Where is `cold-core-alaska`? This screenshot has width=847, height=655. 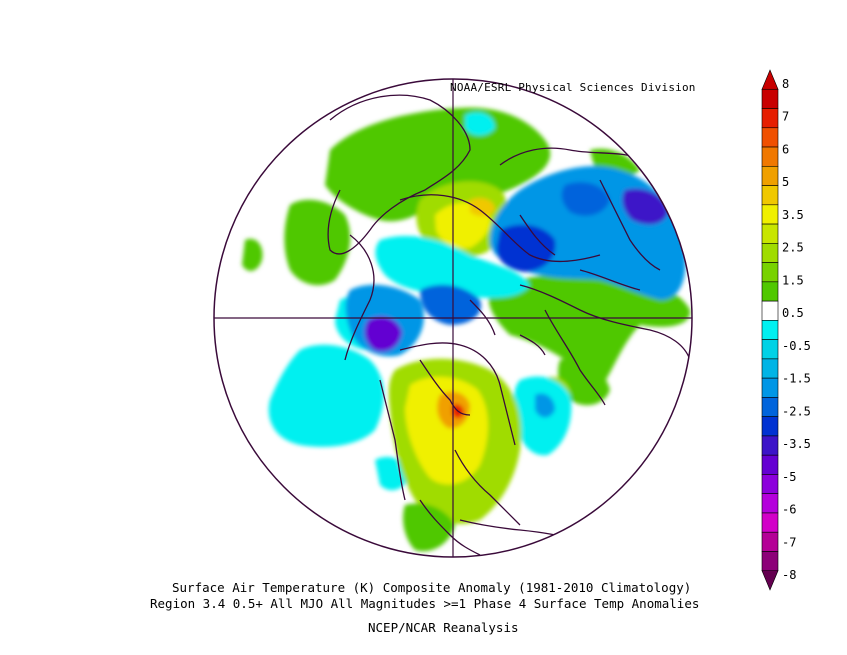 cold-core-alaska is located at coordinates (383, 334).